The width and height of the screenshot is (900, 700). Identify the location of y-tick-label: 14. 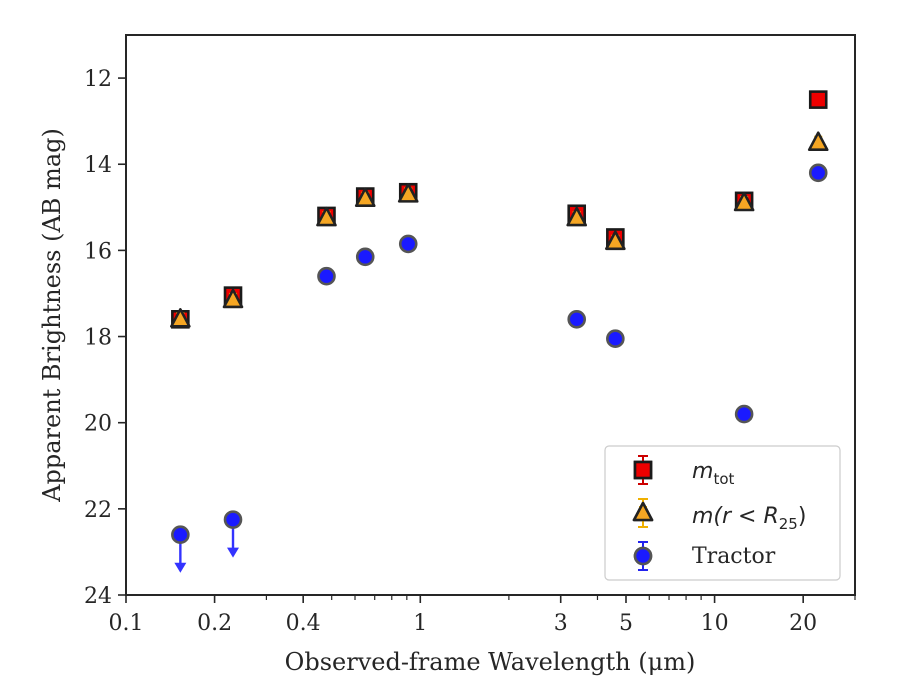
(98, 165).